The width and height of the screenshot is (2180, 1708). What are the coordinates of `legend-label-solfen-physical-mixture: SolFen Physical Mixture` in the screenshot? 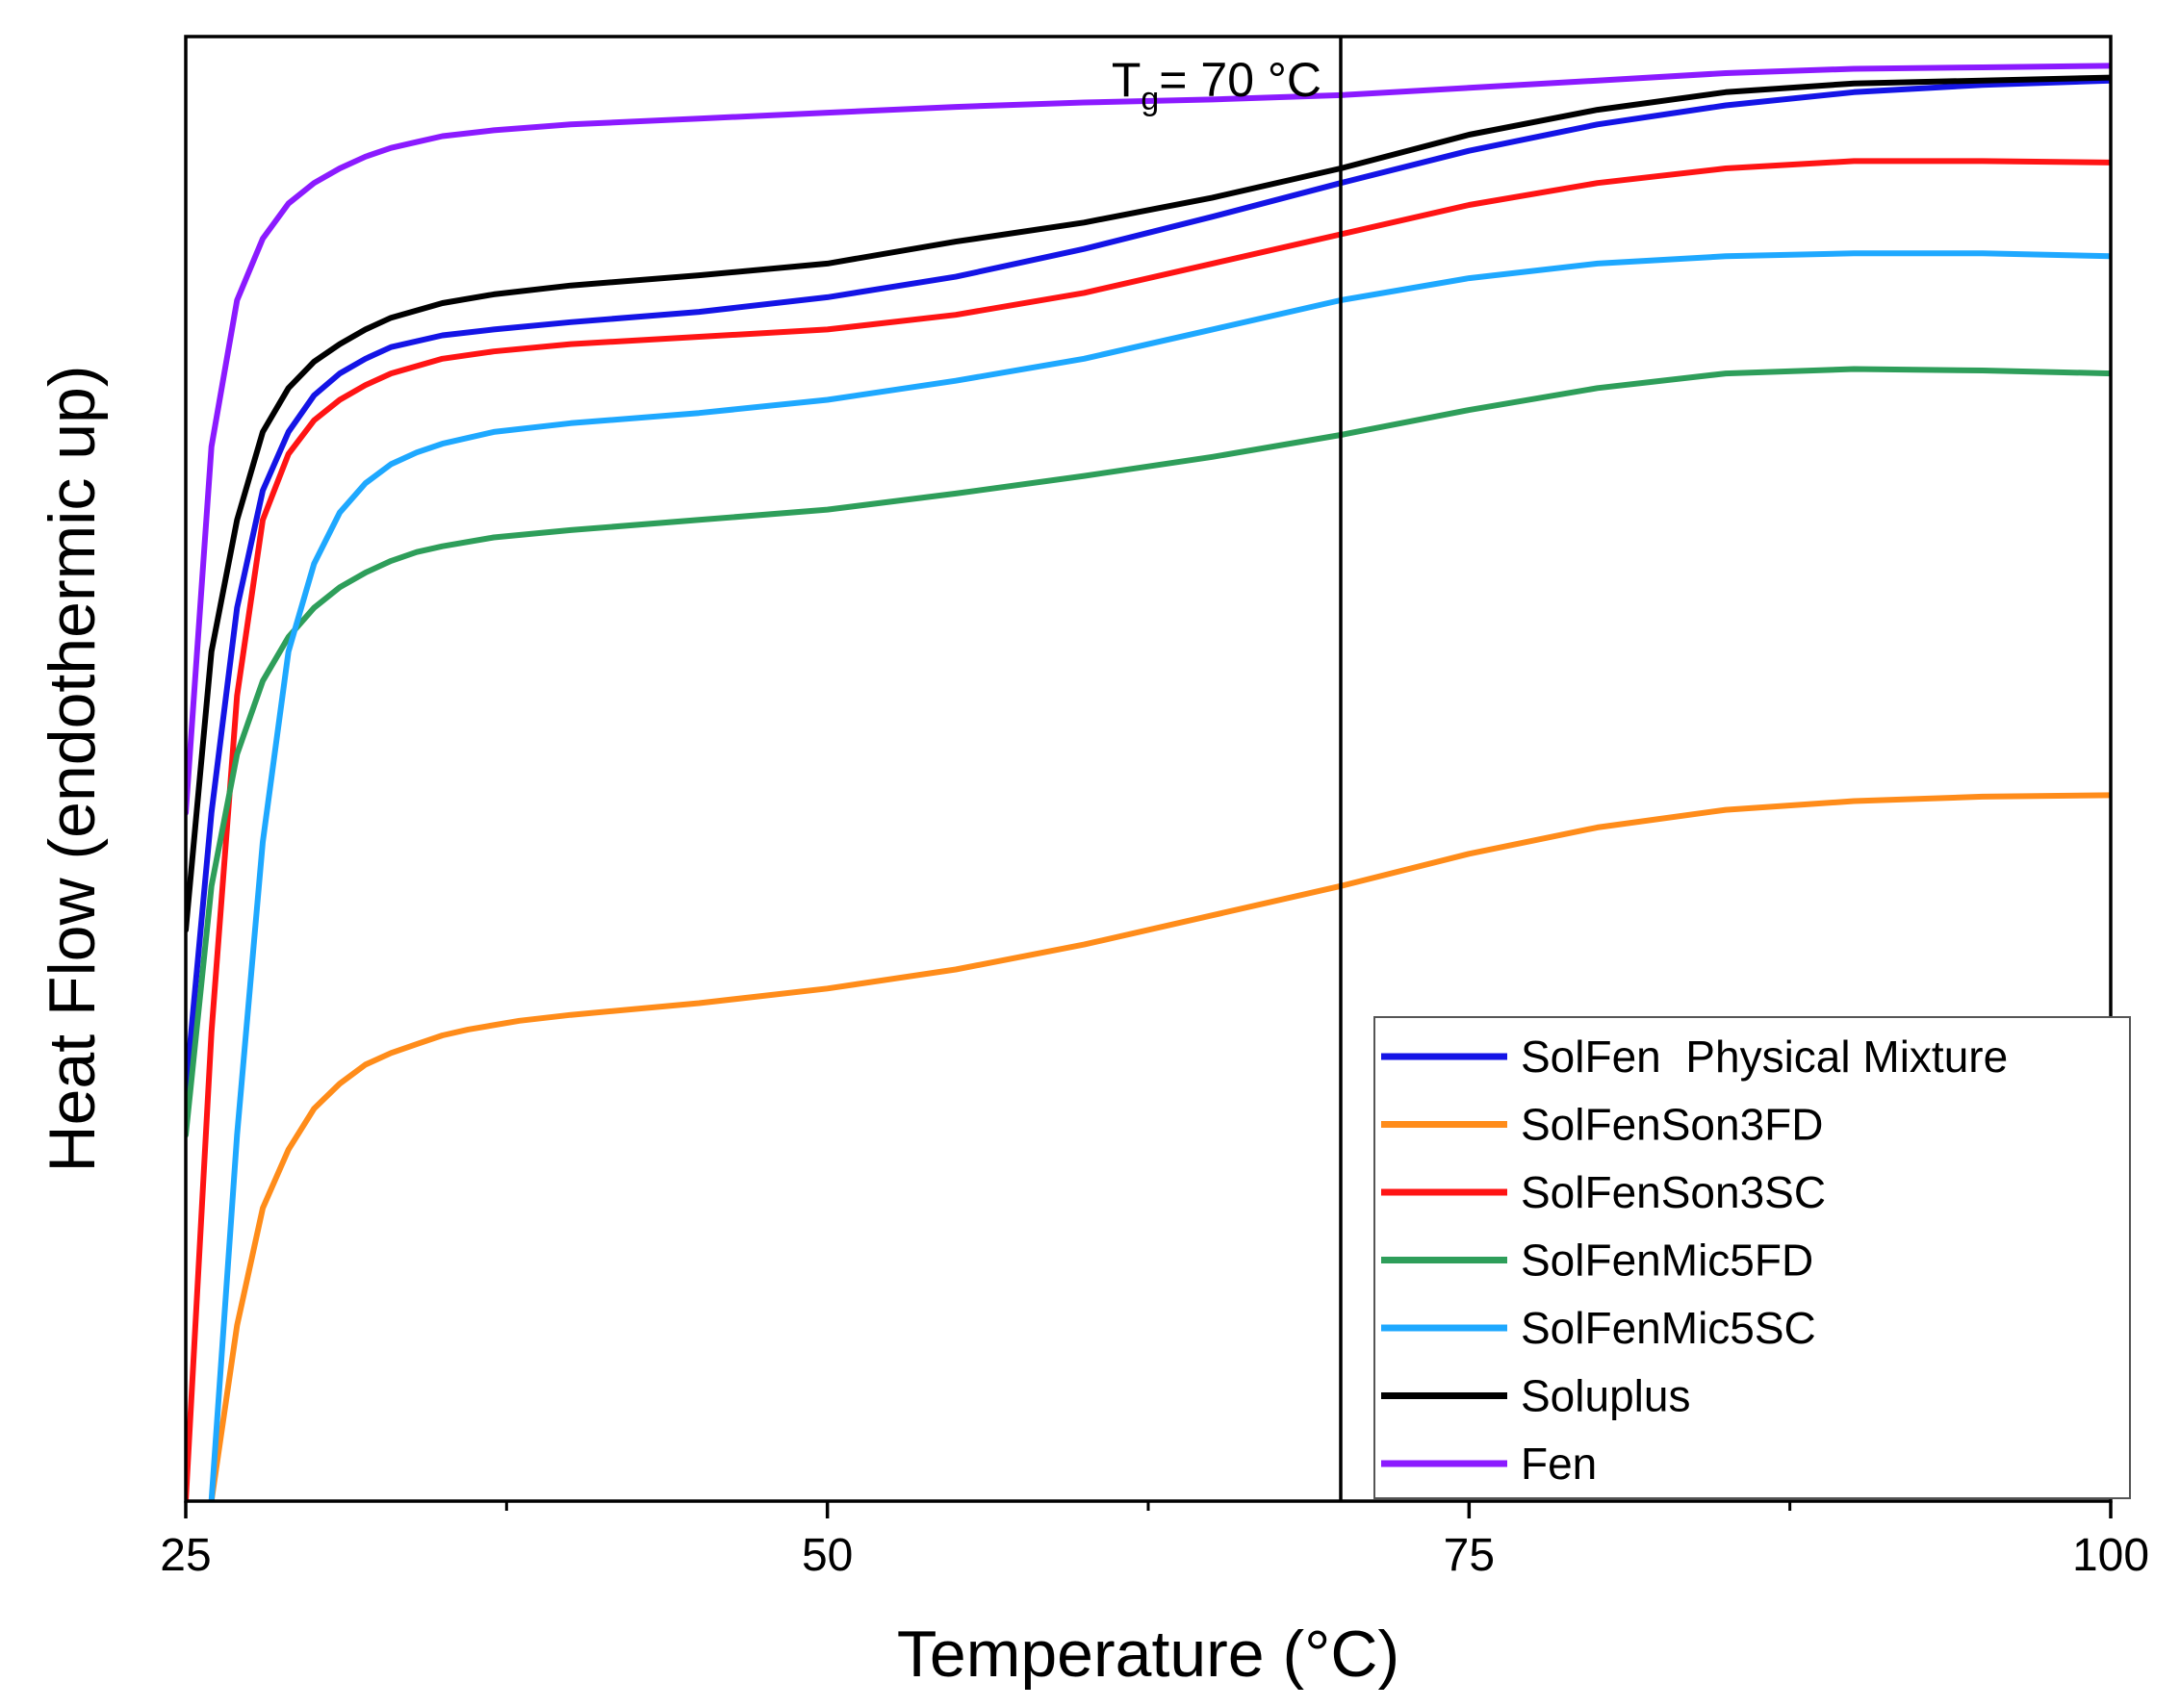 It's located at (1764, 1057).